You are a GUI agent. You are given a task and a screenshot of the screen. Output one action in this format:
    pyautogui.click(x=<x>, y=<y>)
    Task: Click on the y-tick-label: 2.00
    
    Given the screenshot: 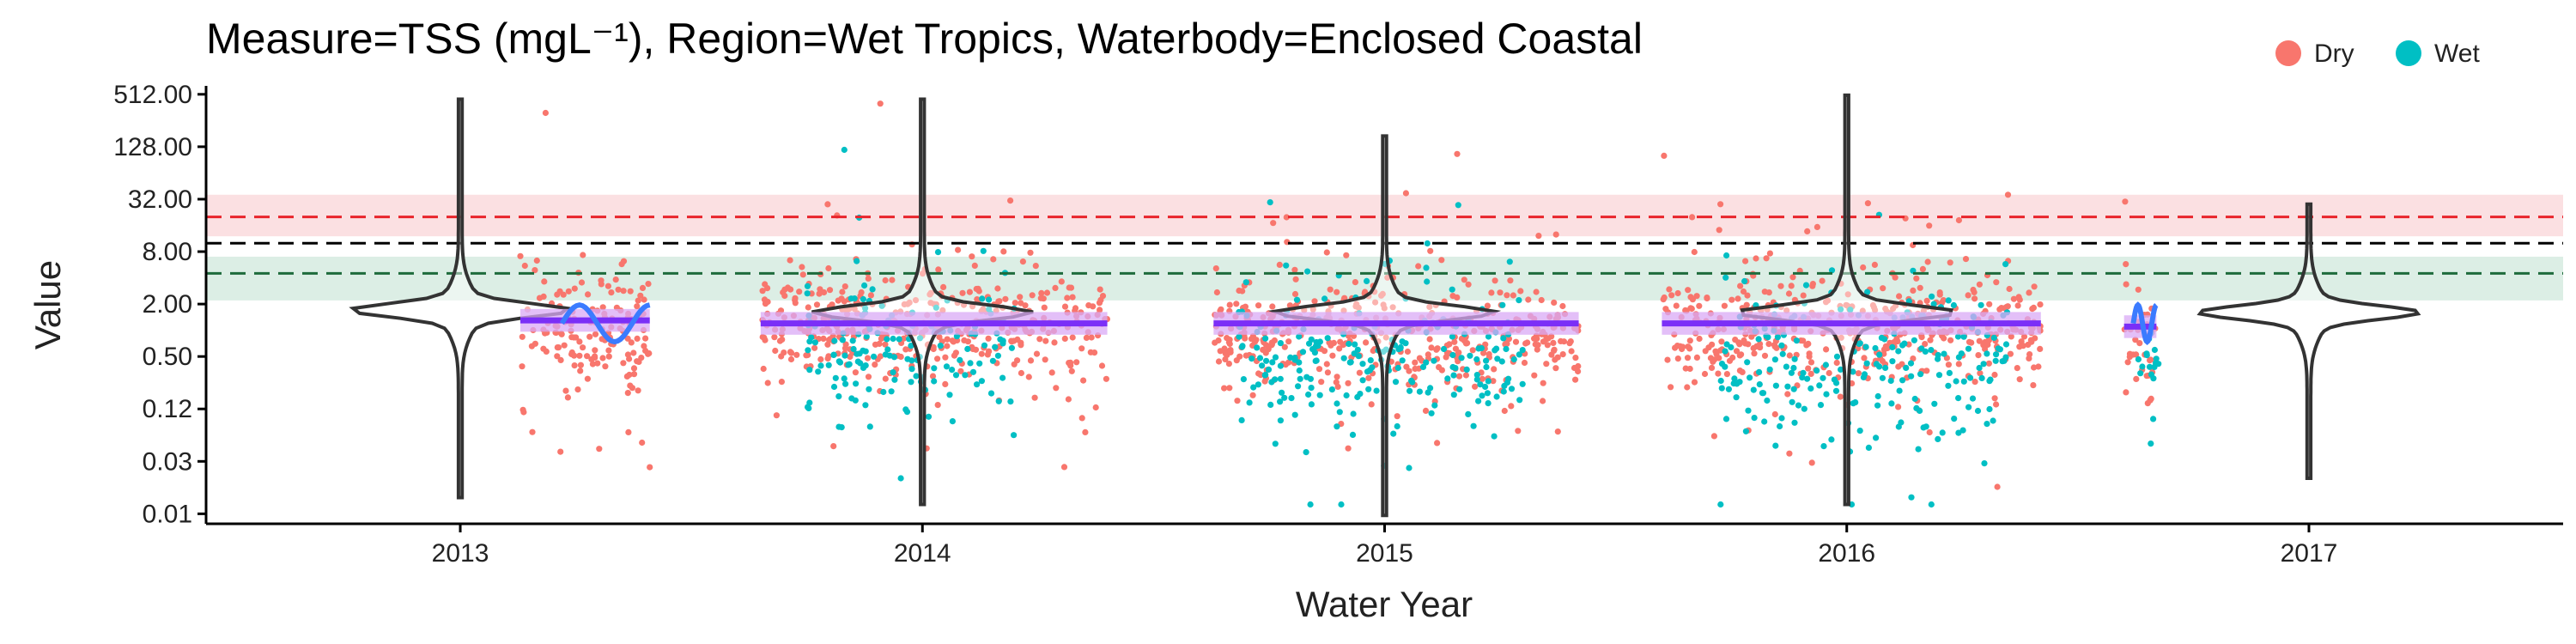 What is the action you would take?
    pyautogui.click(x=167, y=304)
    